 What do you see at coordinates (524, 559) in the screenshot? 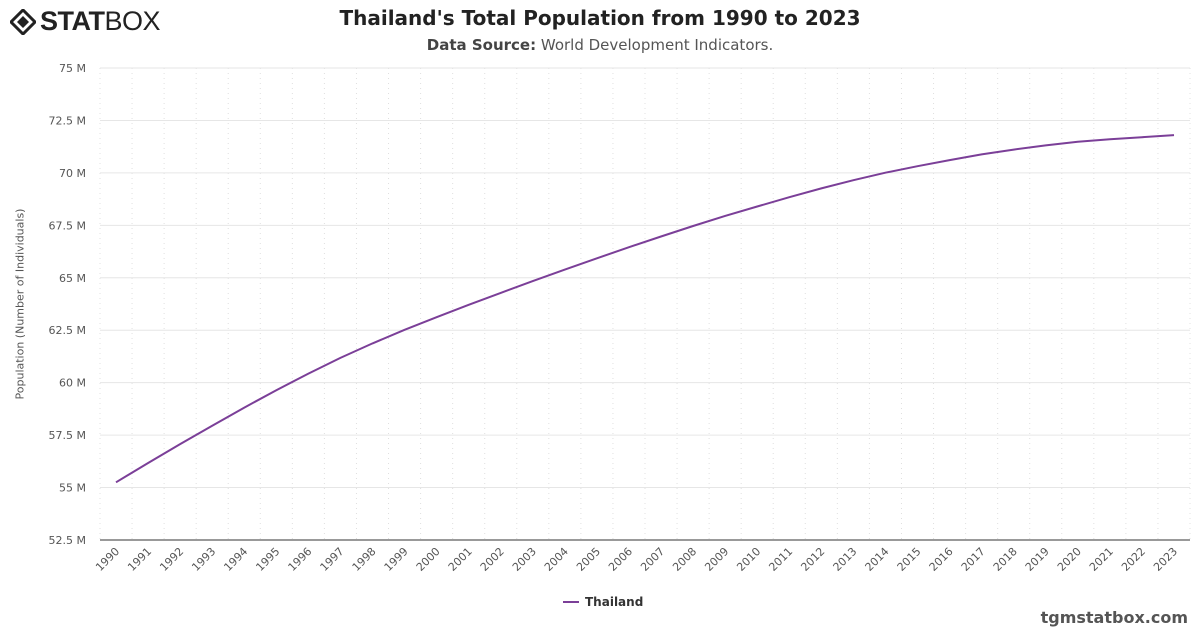
I see `x-tick-label: 2003` at bounding box center [524, 559].